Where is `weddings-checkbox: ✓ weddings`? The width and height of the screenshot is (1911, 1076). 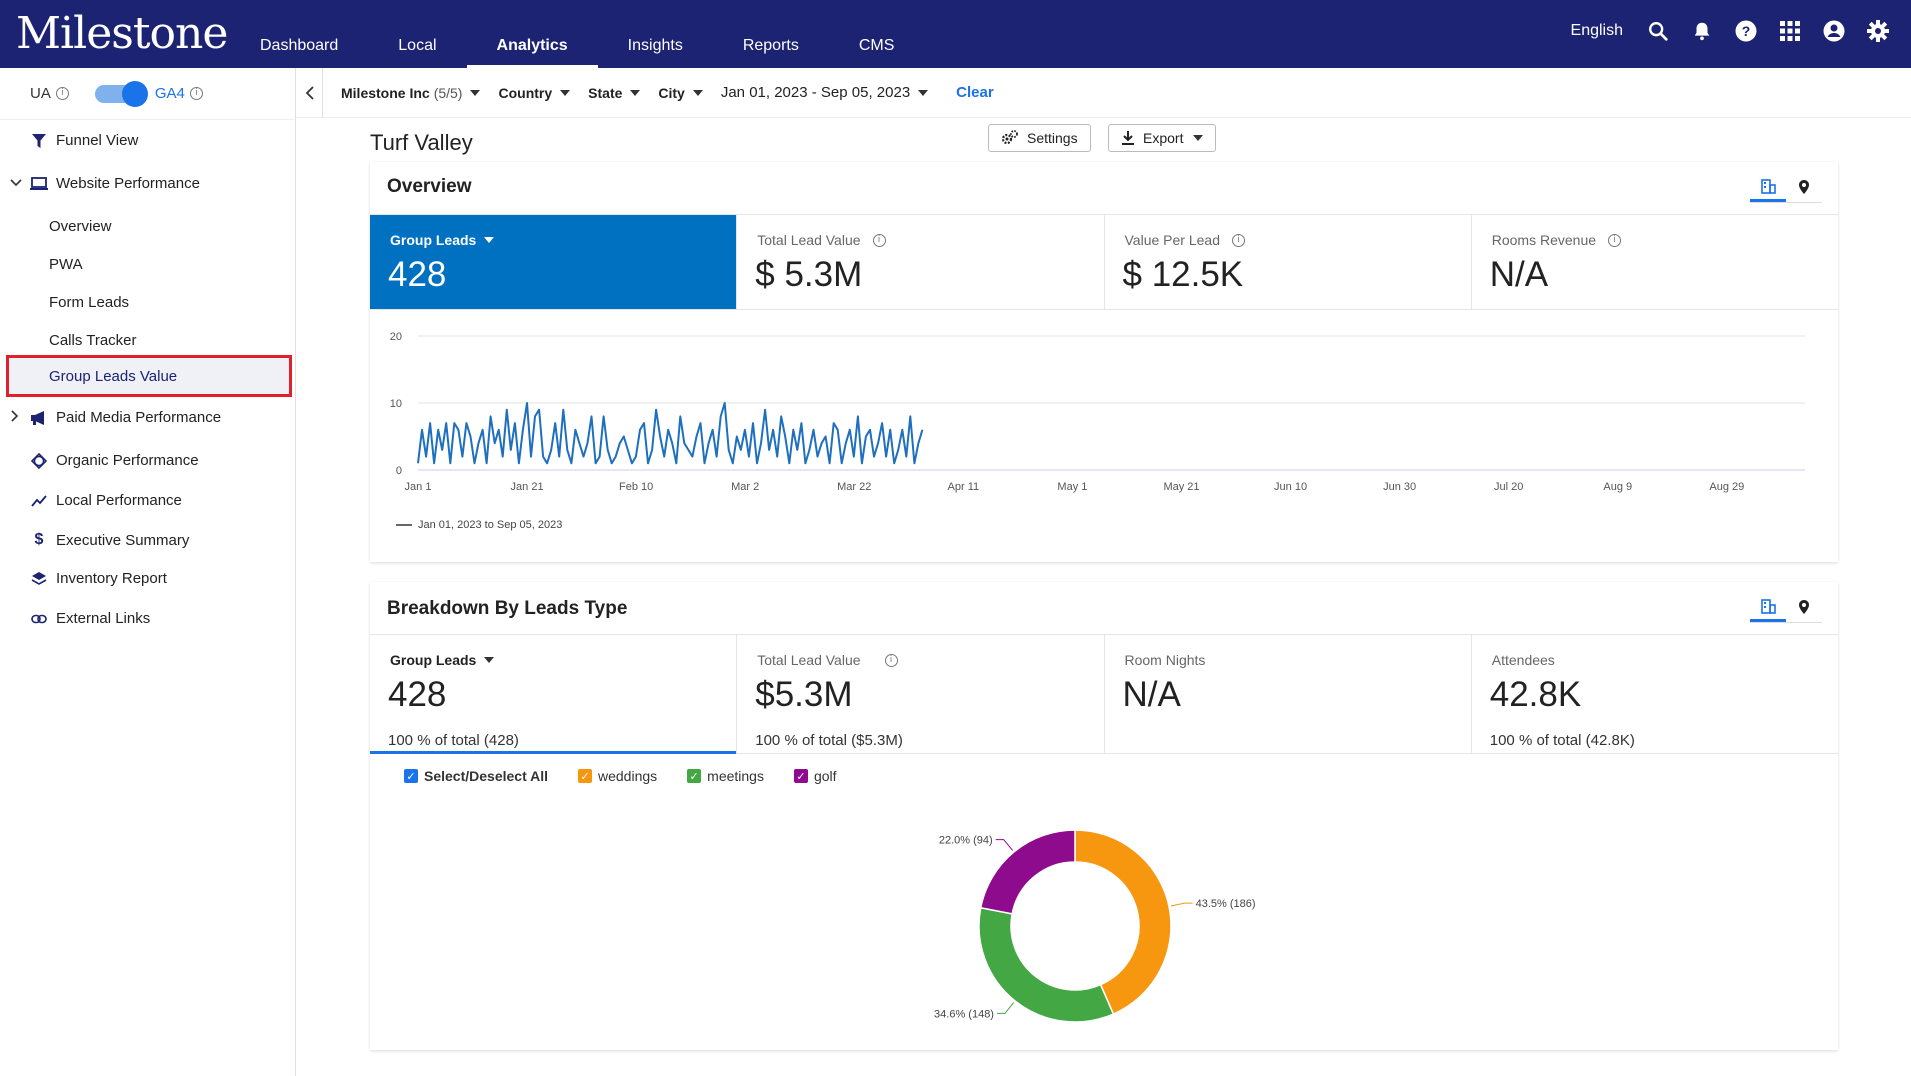 weddings-checkbox: ✓ weddings is located at coordinates (617, 776).